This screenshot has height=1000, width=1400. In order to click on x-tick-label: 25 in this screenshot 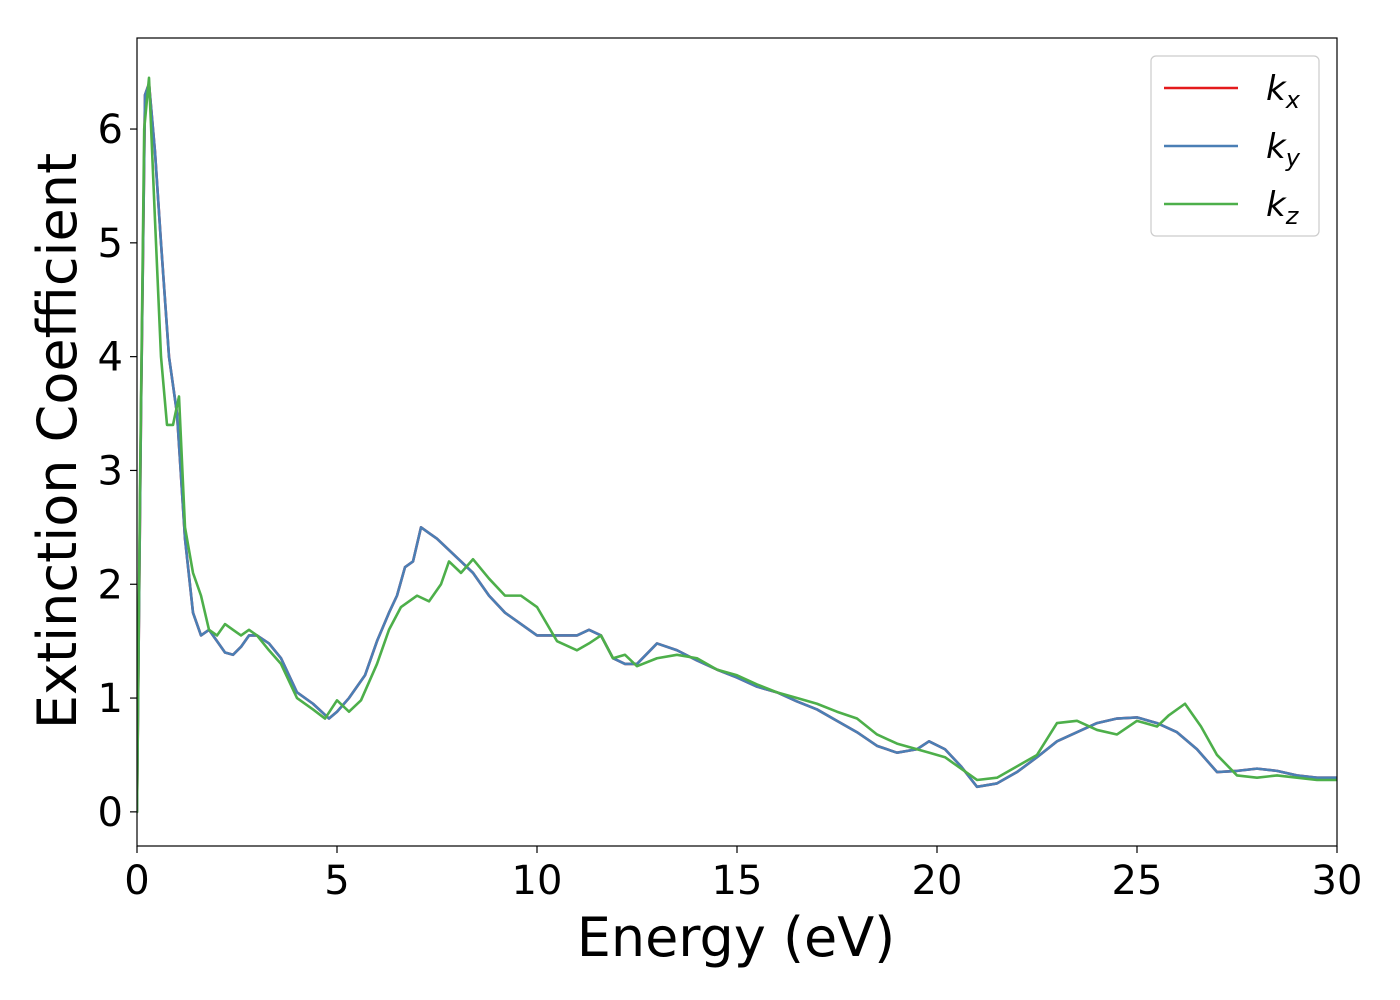, I will do `click(1137, 881)`.